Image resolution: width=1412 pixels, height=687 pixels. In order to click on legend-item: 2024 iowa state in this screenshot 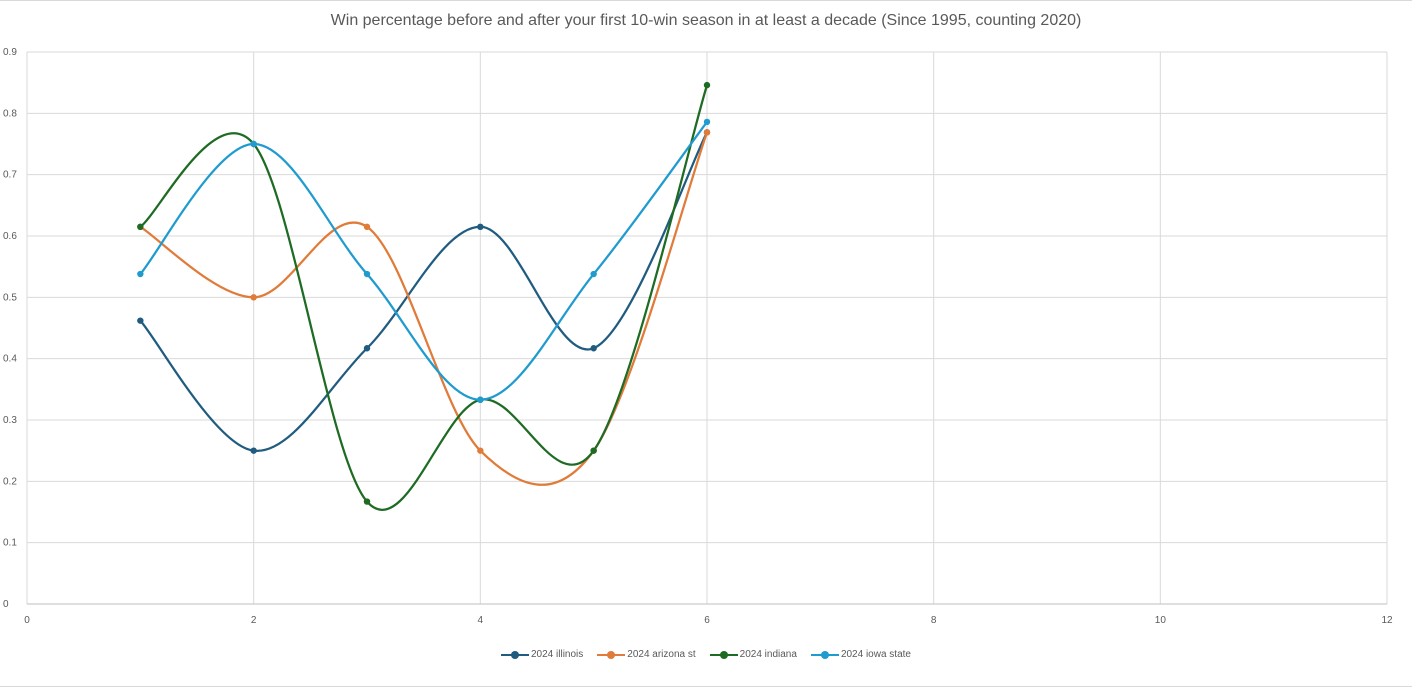, I will do `click(860, 654)`.